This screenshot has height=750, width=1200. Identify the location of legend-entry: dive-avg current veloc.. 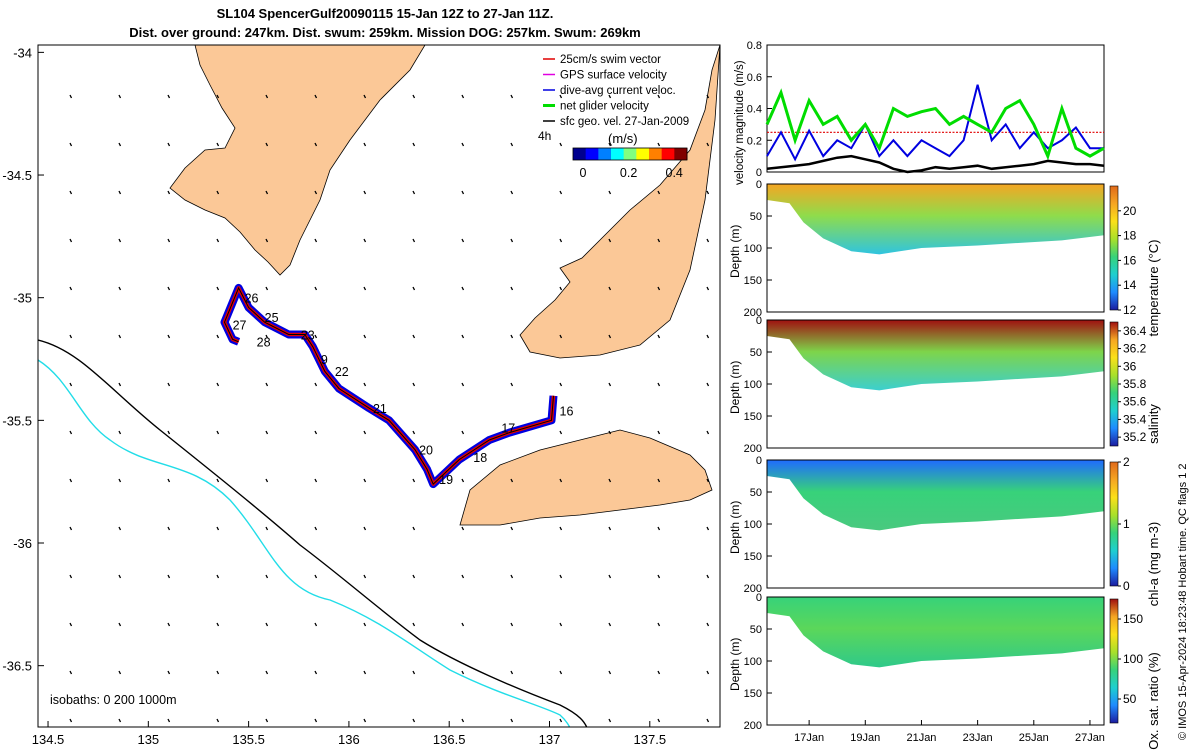
(618, 91).